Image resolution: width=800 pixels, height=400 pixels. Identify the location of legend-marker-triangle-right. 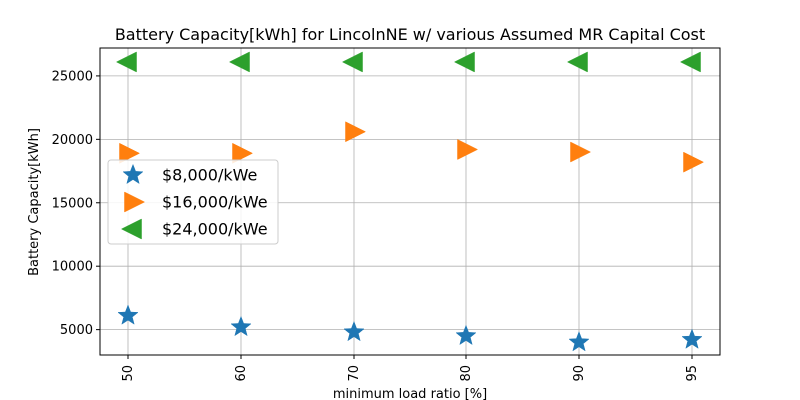
(135, 202).